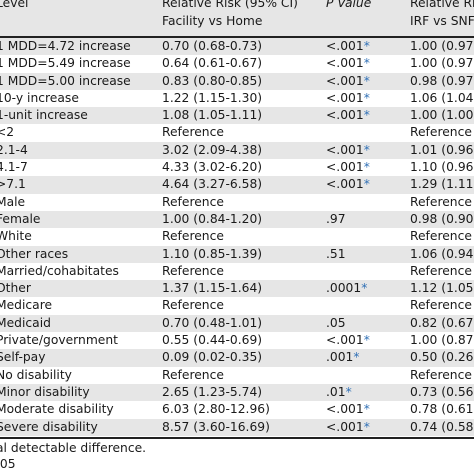 Image resolution: width=474 pixels, height=474 pixels. Describe the element at coordinates (237, 289) in the screenshot. I see `table-row: Other 1.37 (1.15-1.64) .0001* 1.12 (1.05-` at that location.